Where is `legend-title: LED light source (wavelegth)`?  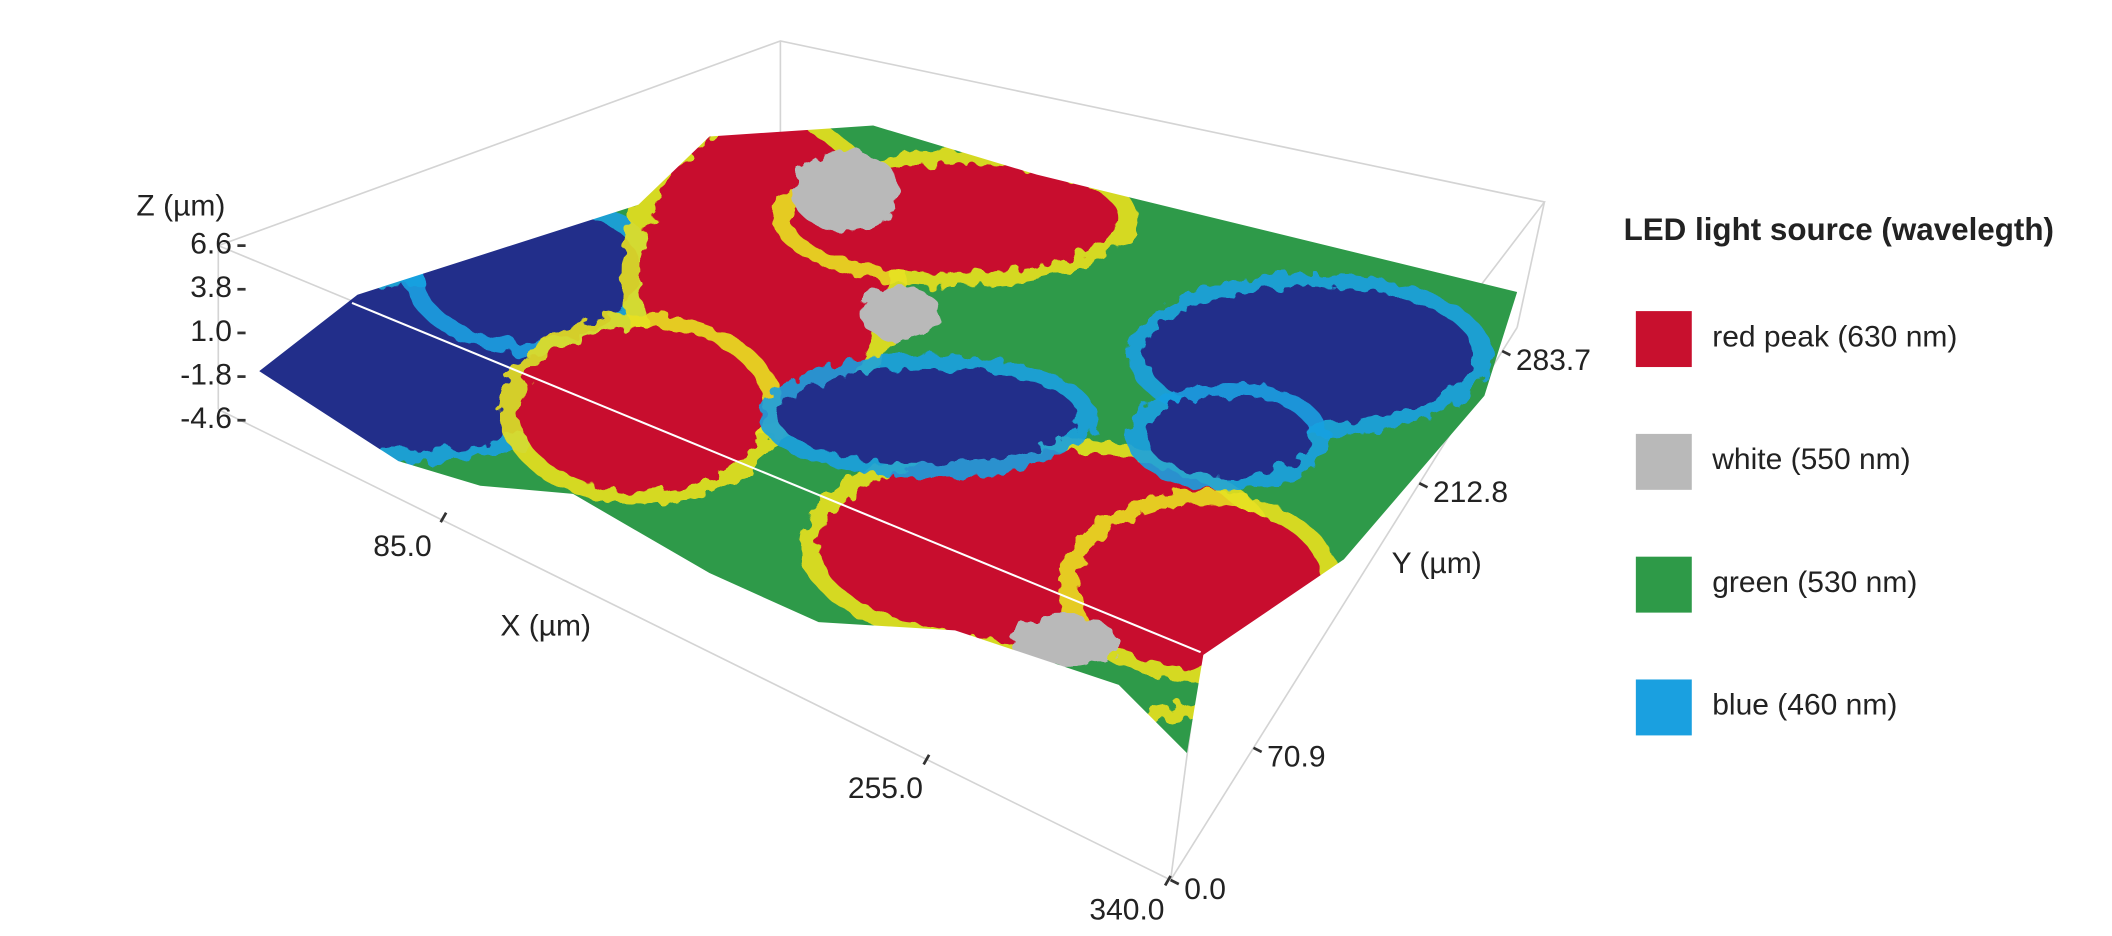
legend-title: LED light source (wavelegth) is located at coordinates (1839, 229).